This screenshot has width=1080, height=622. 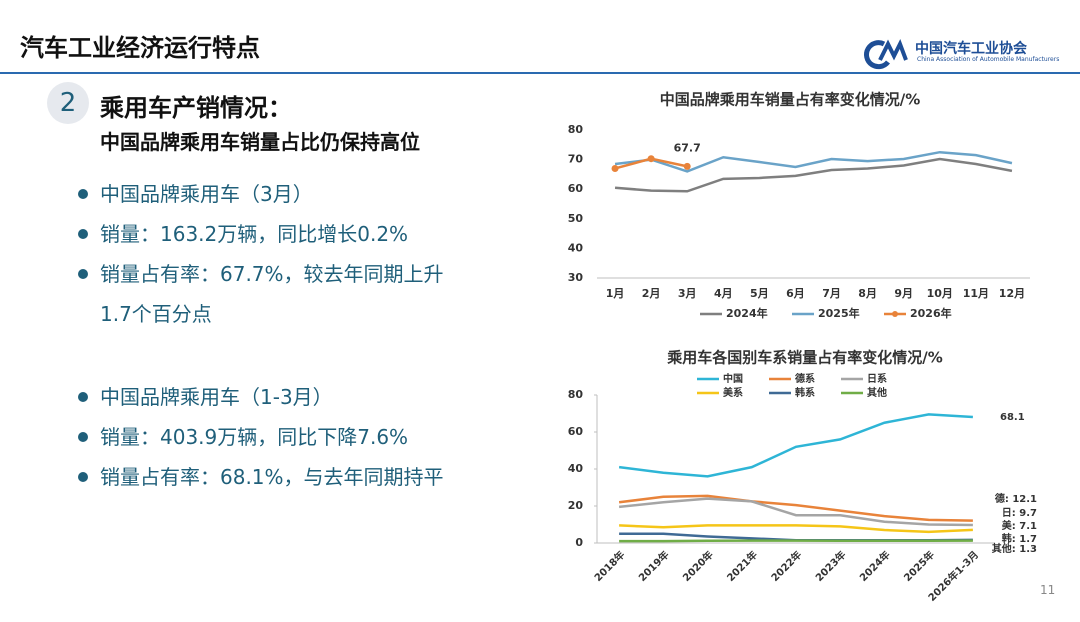 I want to click on x-tick-label: 2024年, so click(x=875, y=566).